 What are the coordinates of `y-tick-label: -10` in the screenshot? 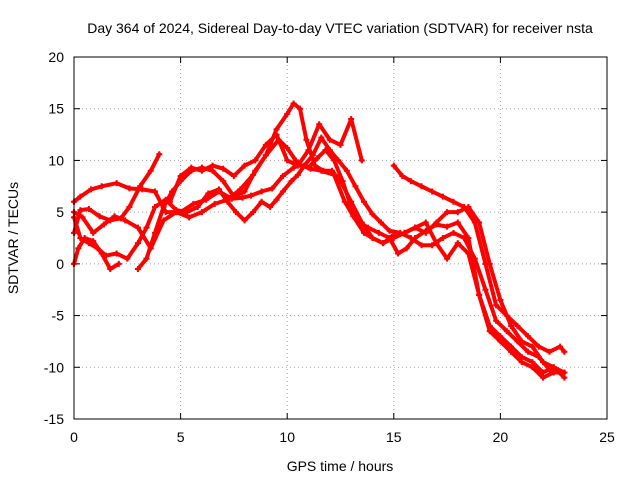 It's located at (54, 367).